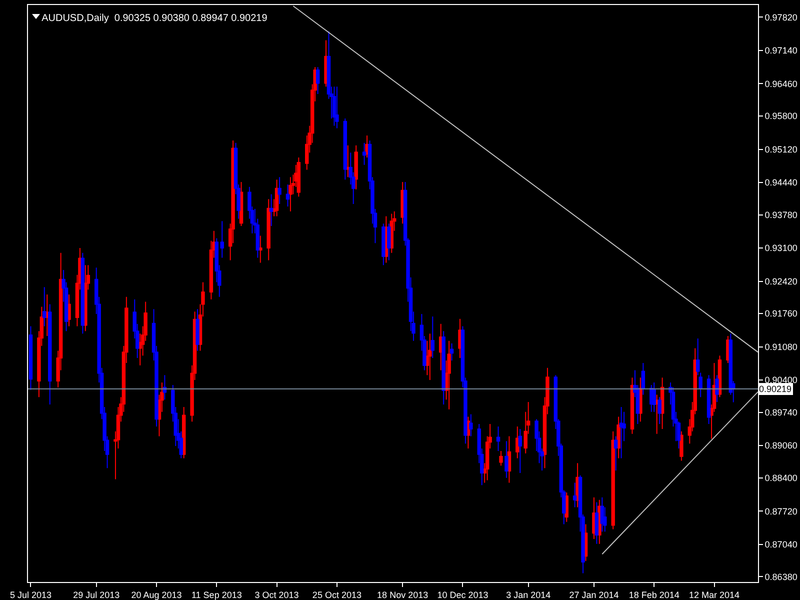  I want to click on x-tick-label: 18 Nov 2013, so click(402, 595).